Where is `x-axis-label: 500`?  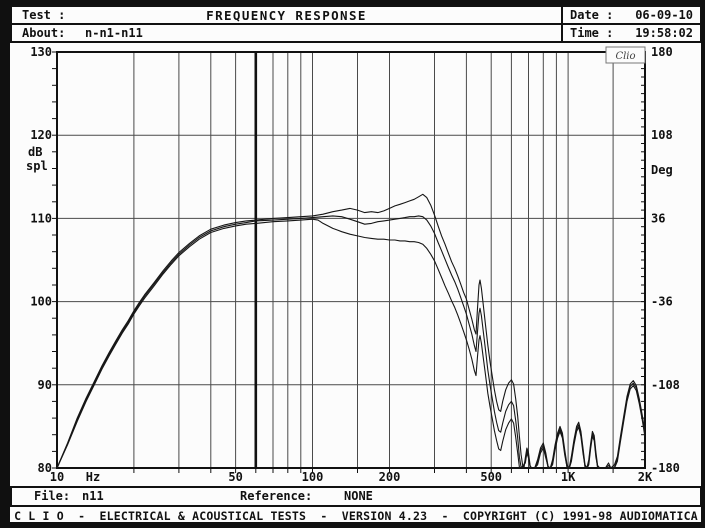 x-axis-label: 500 is located at coordinates (491, 477).